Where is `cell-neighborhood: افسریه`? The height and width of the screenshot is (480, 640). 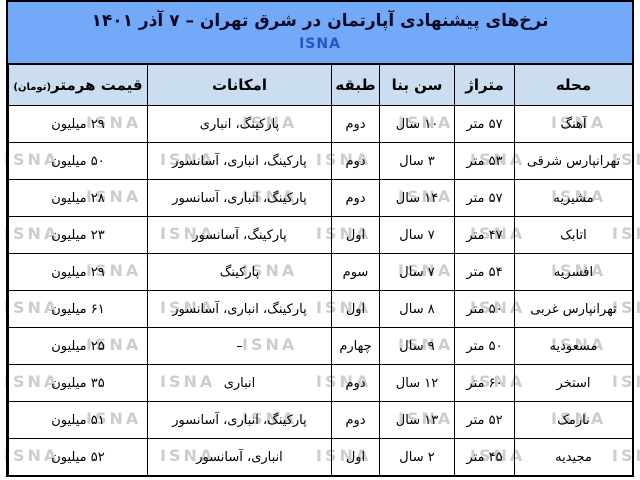
cell-neighborhood: افسریه is located at coordinates (573, 272).